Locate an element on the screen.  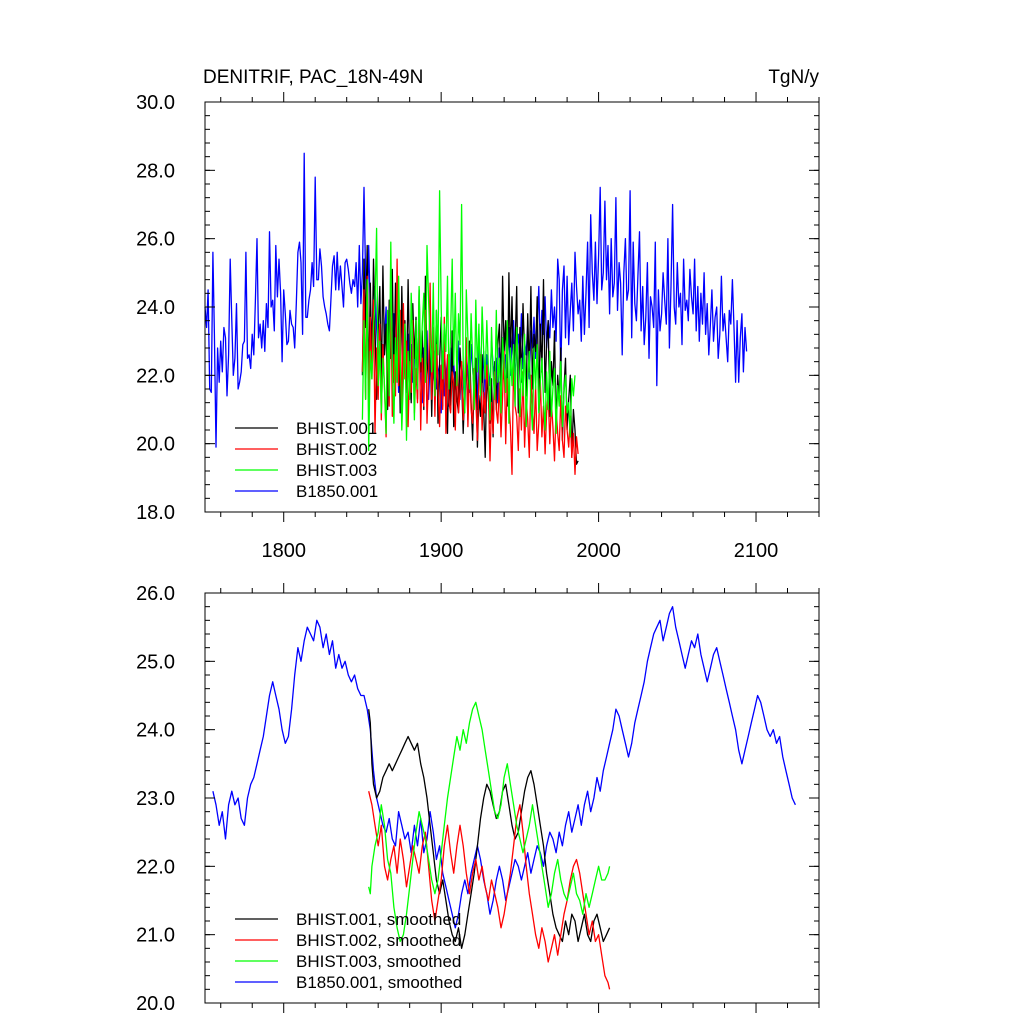
legend-label-bhist-002: BHIST.002 is located at coordinates (336, 449).